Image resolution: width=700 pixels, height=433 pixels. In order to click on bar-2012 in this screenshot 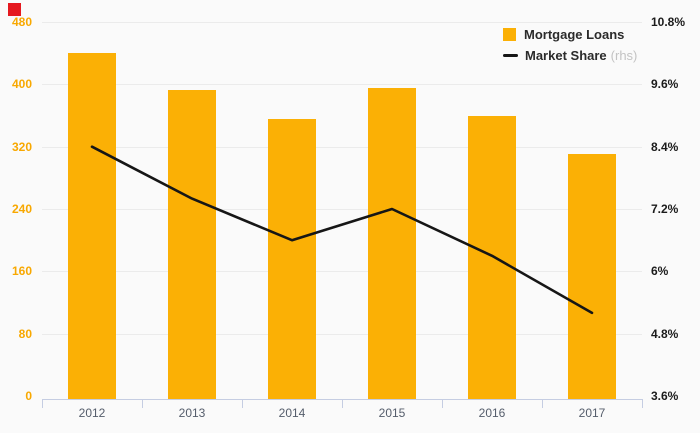, I will do `click(92, 226)`.